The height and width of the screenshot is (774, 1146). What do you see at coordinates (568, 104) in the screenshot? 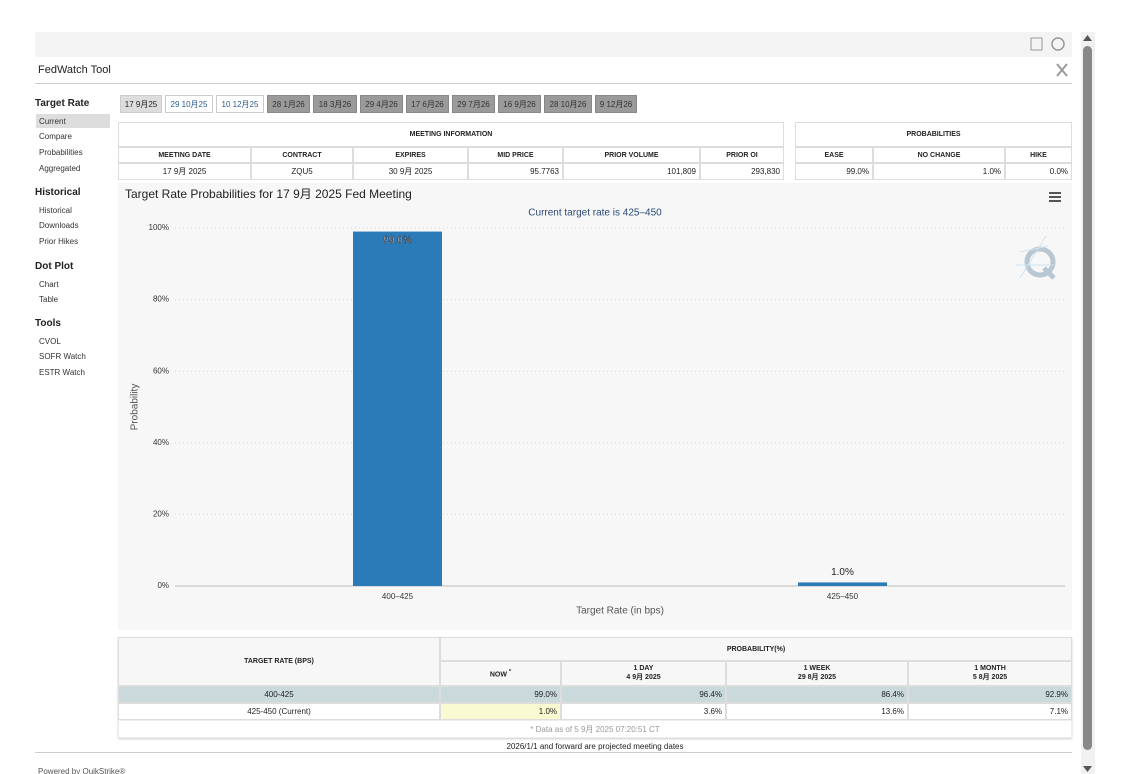
I see `meeting-tab: 28 10月26` at bounding box center [568, 104].